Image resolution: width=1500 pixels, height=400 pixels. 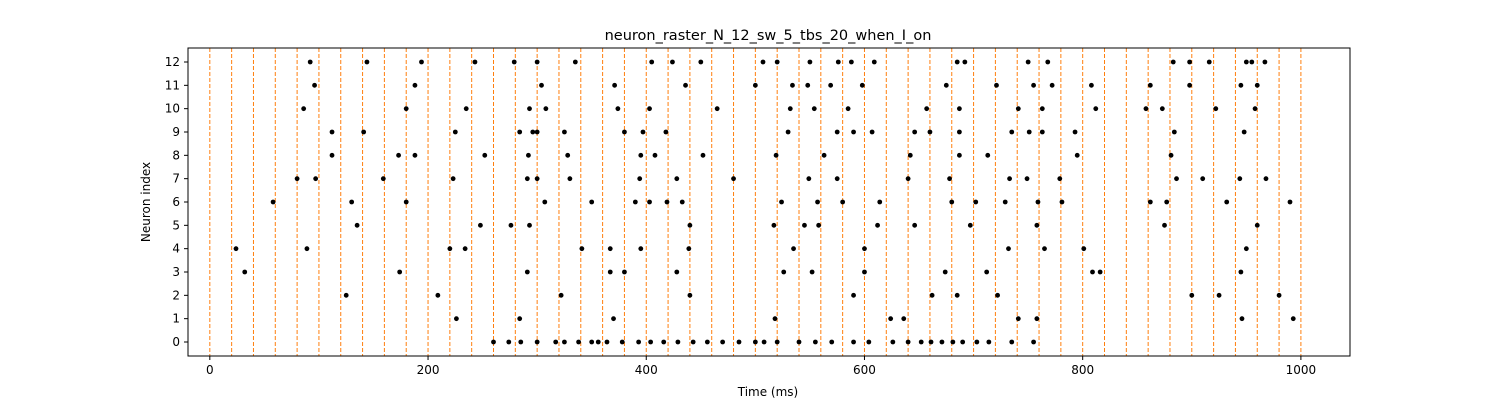 I want to click on x-axis-label: Time (ms), so click(x=768, y=392).